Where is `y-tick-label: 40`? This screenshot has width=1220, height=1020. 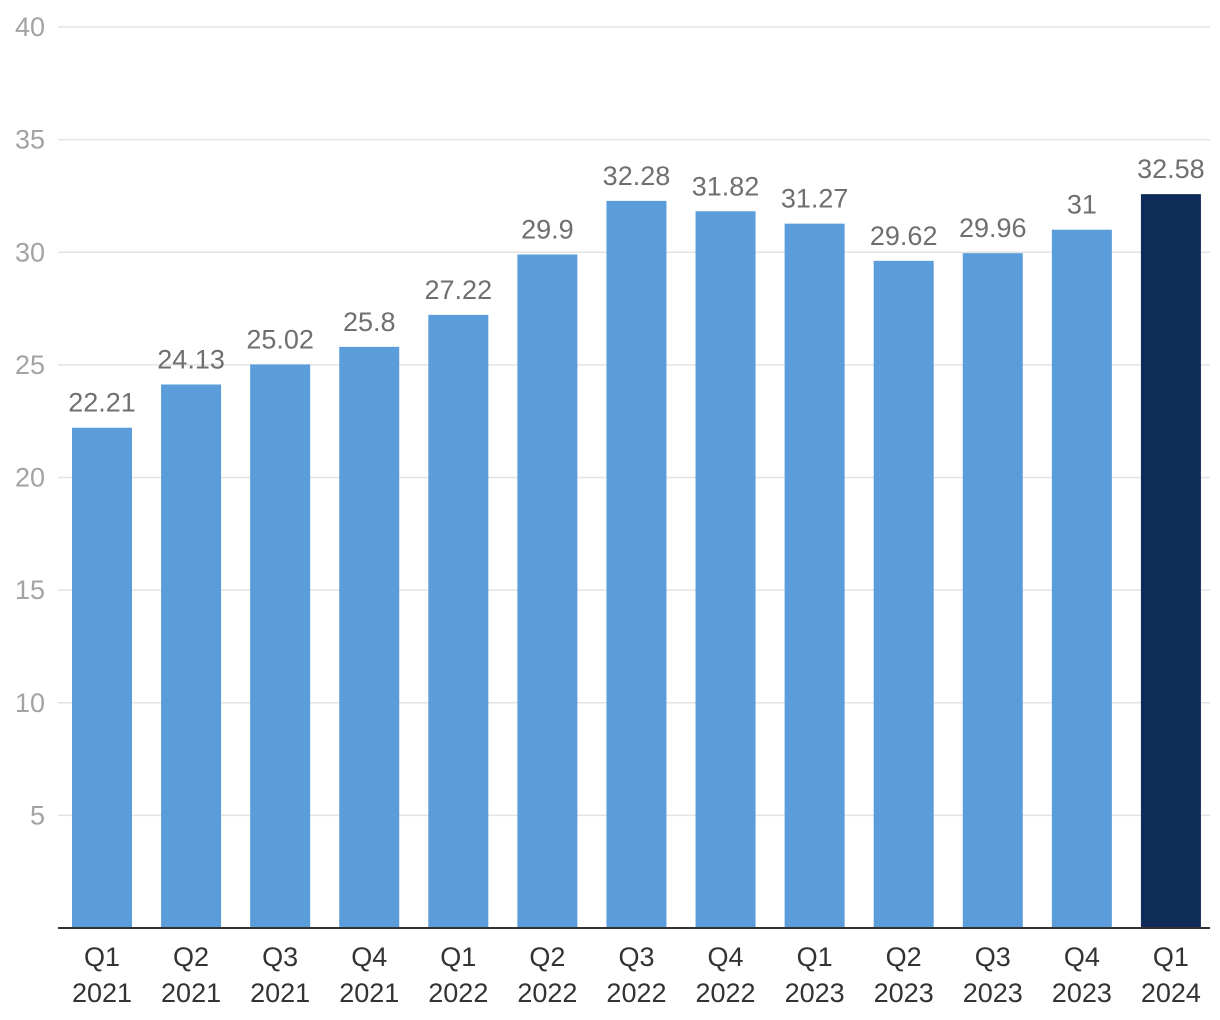 y-tick-label: 40 is located at coordinates (30, 27).